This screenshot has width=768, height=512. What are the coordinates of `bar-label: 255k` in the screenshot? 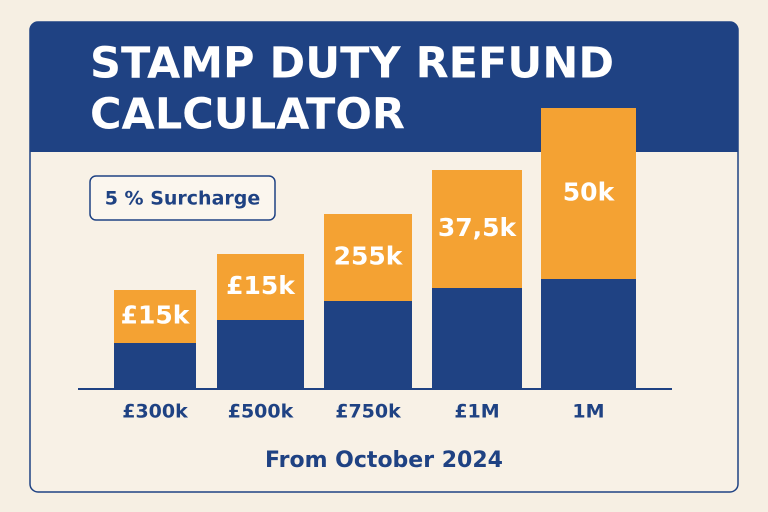 It's located at (369, 256).